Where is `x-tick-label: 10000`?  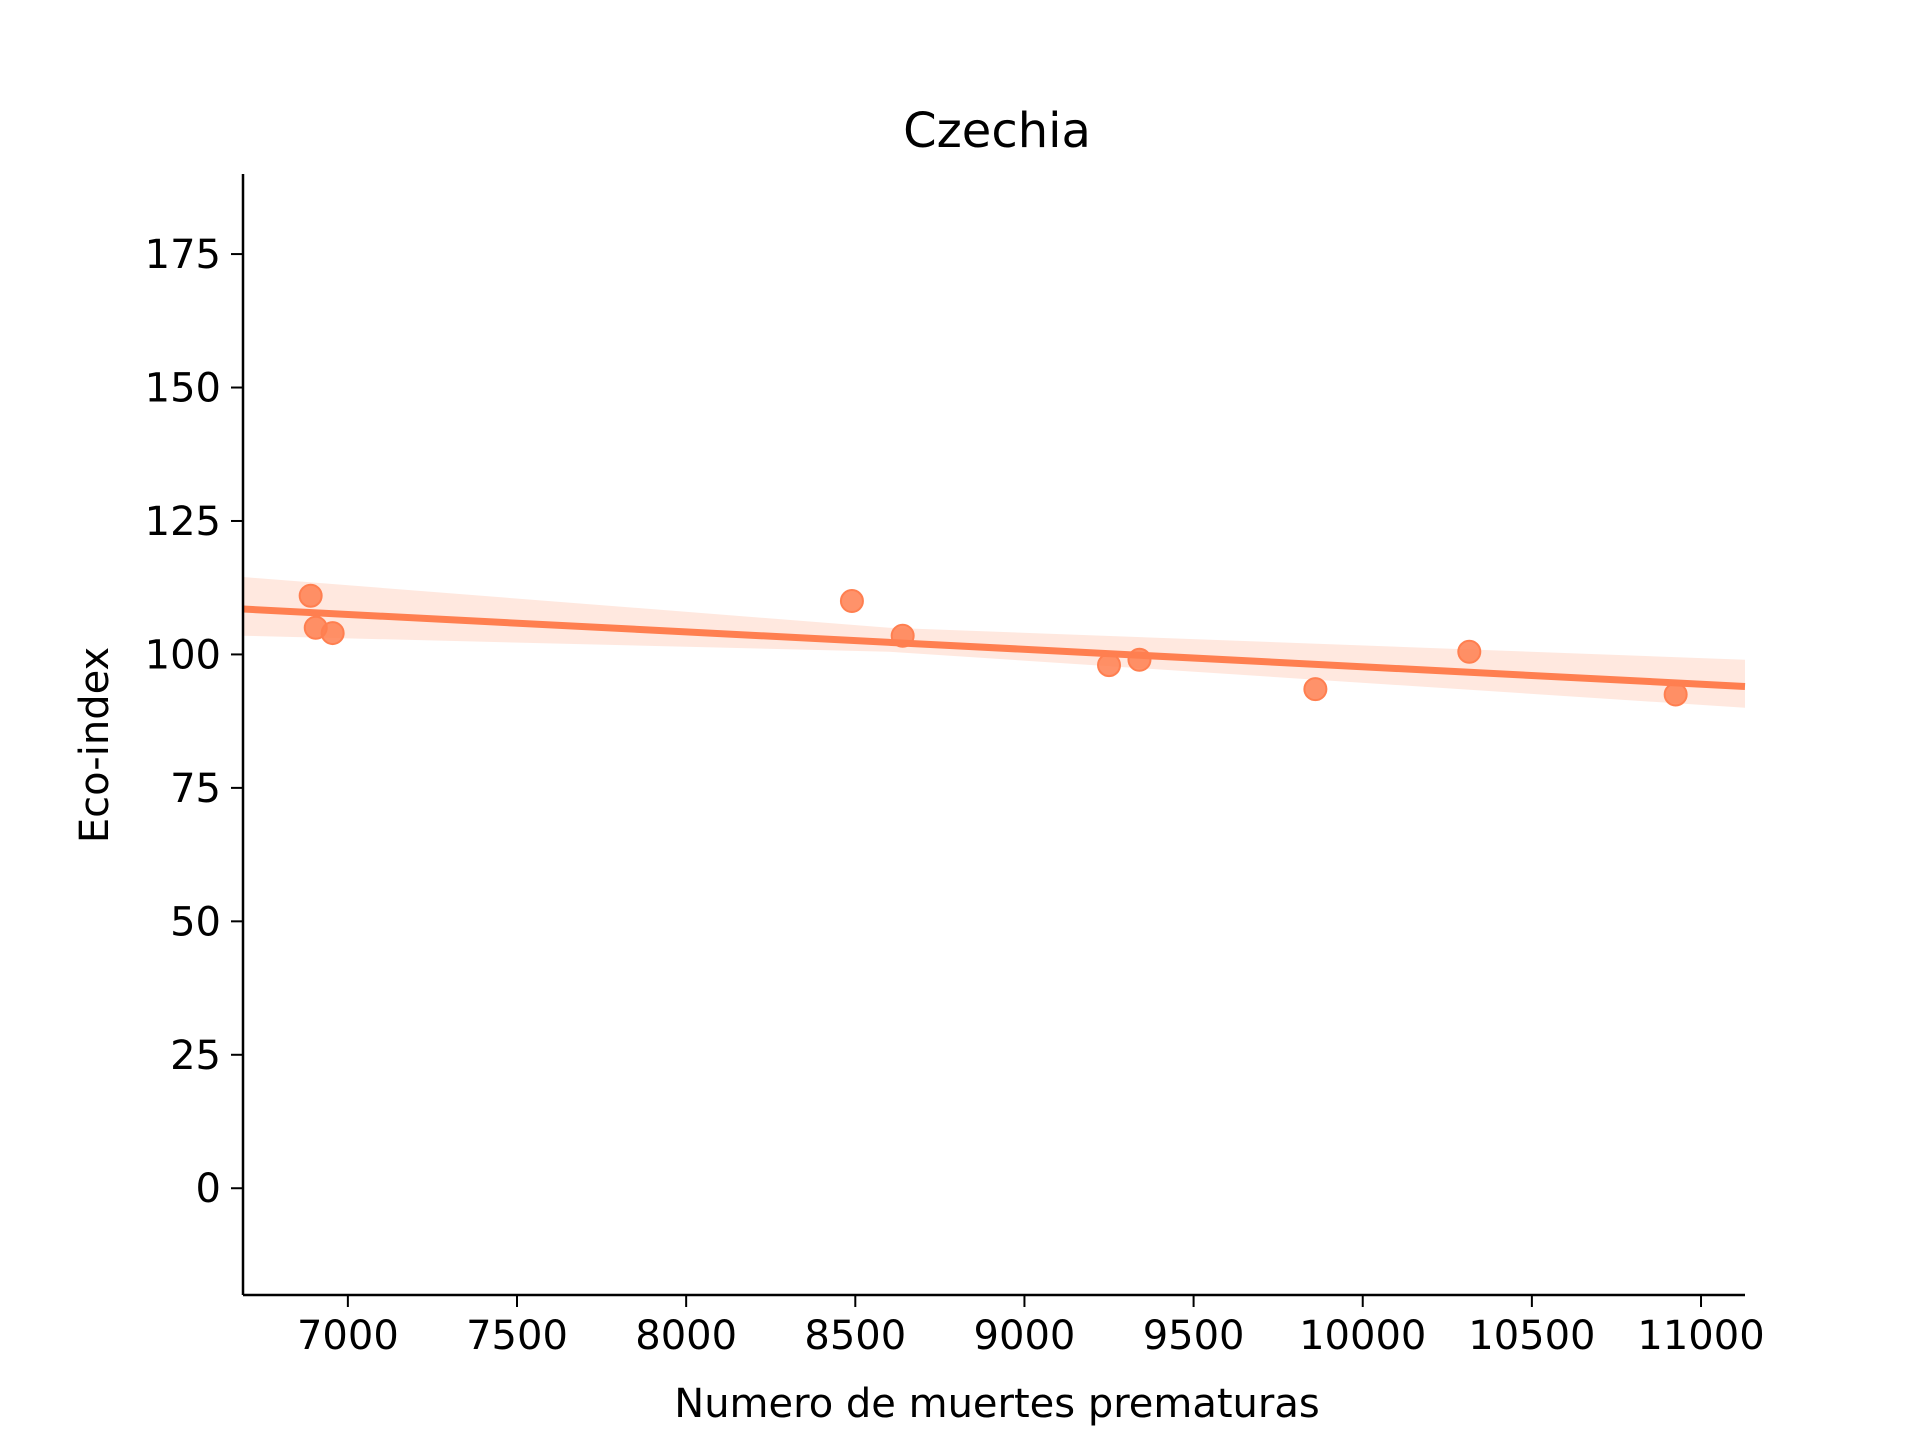
x-tick-label: 10000 is located at coordinates (1362, 1336).